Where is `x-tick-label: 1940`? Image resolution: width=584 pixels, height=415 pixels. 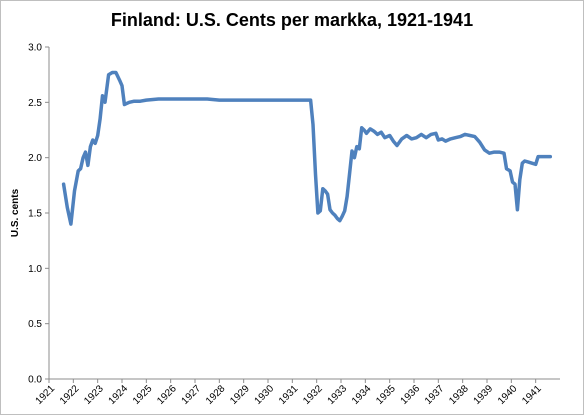 x-tick-label: 1940 is located at coordinates (508, 395).